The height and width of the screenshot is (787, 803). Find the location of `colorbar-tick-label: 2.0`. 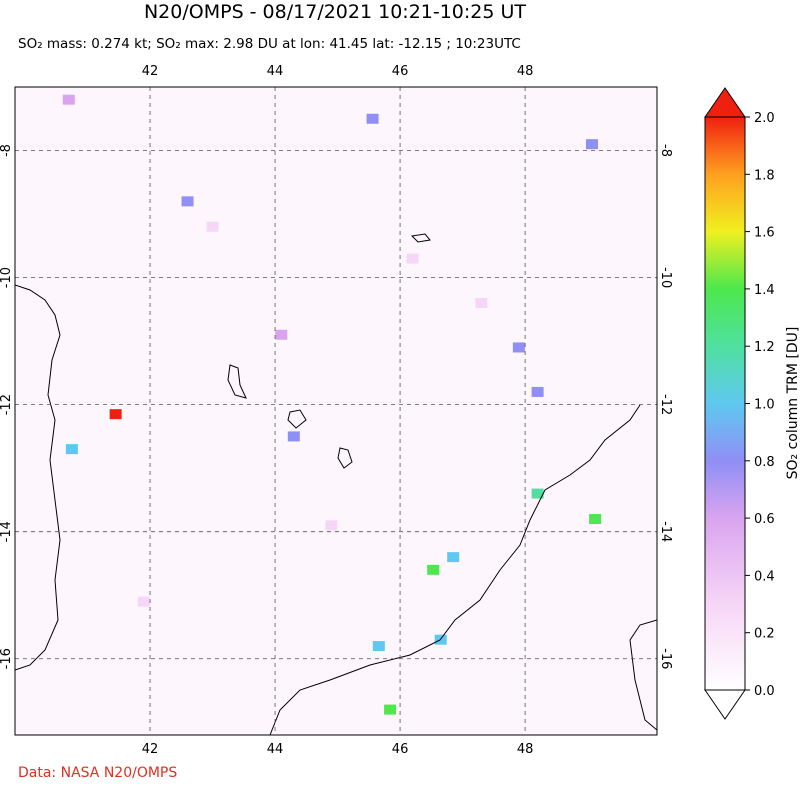

colorbar-tick-label: 2.0 is located at coordinates (764, 118).